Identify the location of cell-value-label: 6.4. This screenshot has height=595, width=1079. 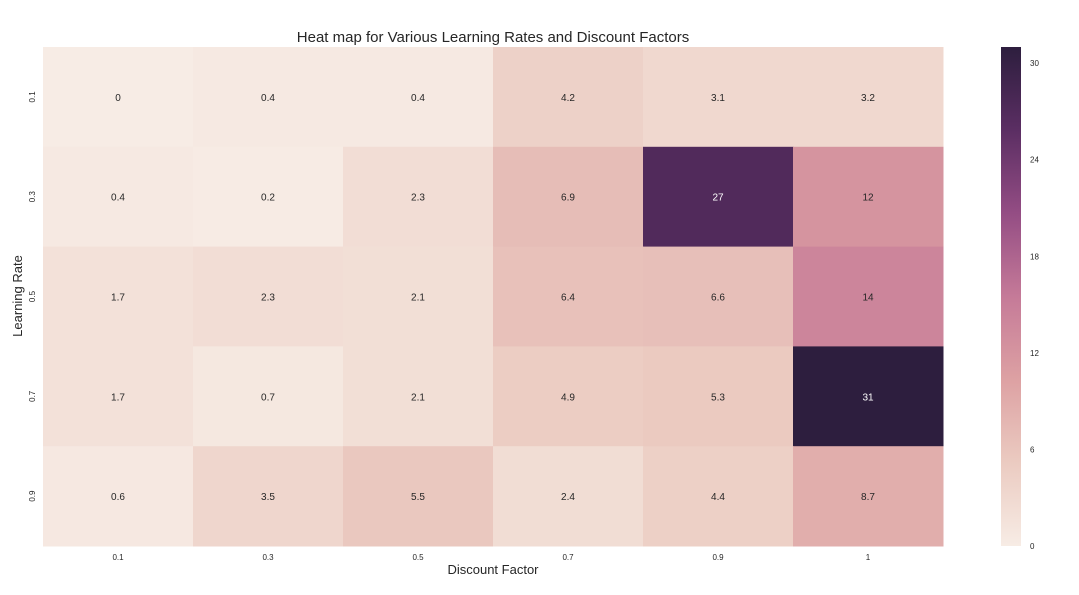
(568, 298).